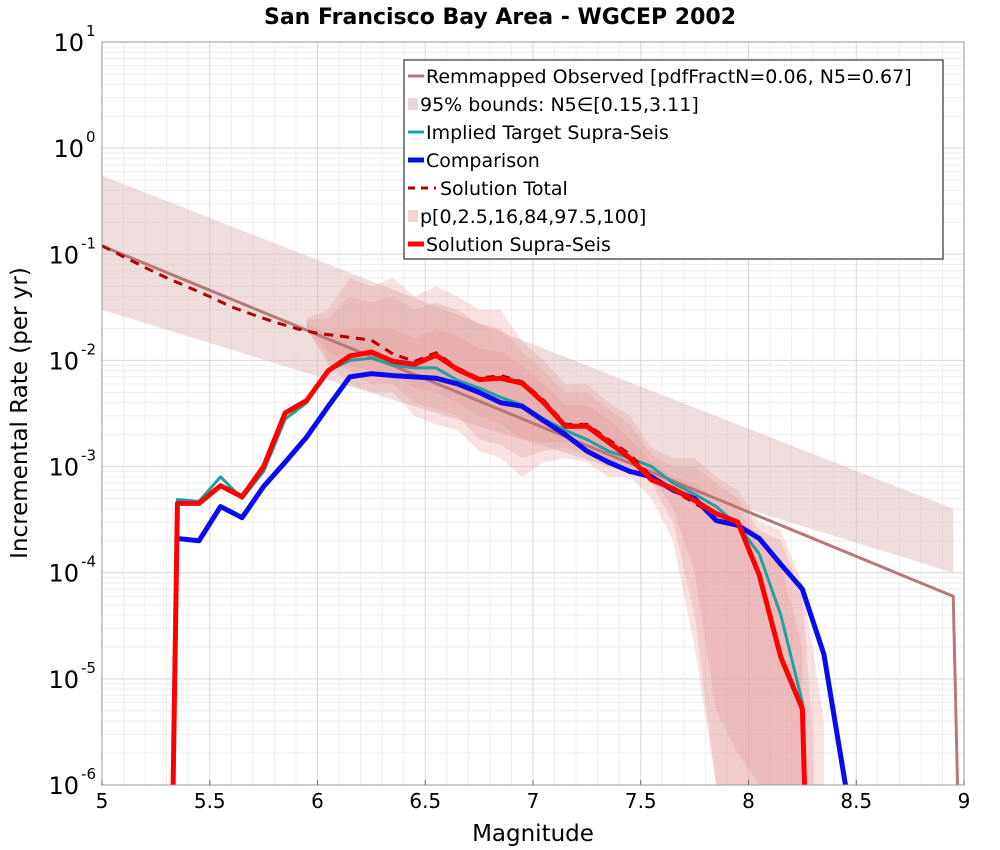  Describe the element at coordinates (500, 17) in the screenshot. I see `chart-title: San Francisco Bay Area - WGCEP 2002` at that location.